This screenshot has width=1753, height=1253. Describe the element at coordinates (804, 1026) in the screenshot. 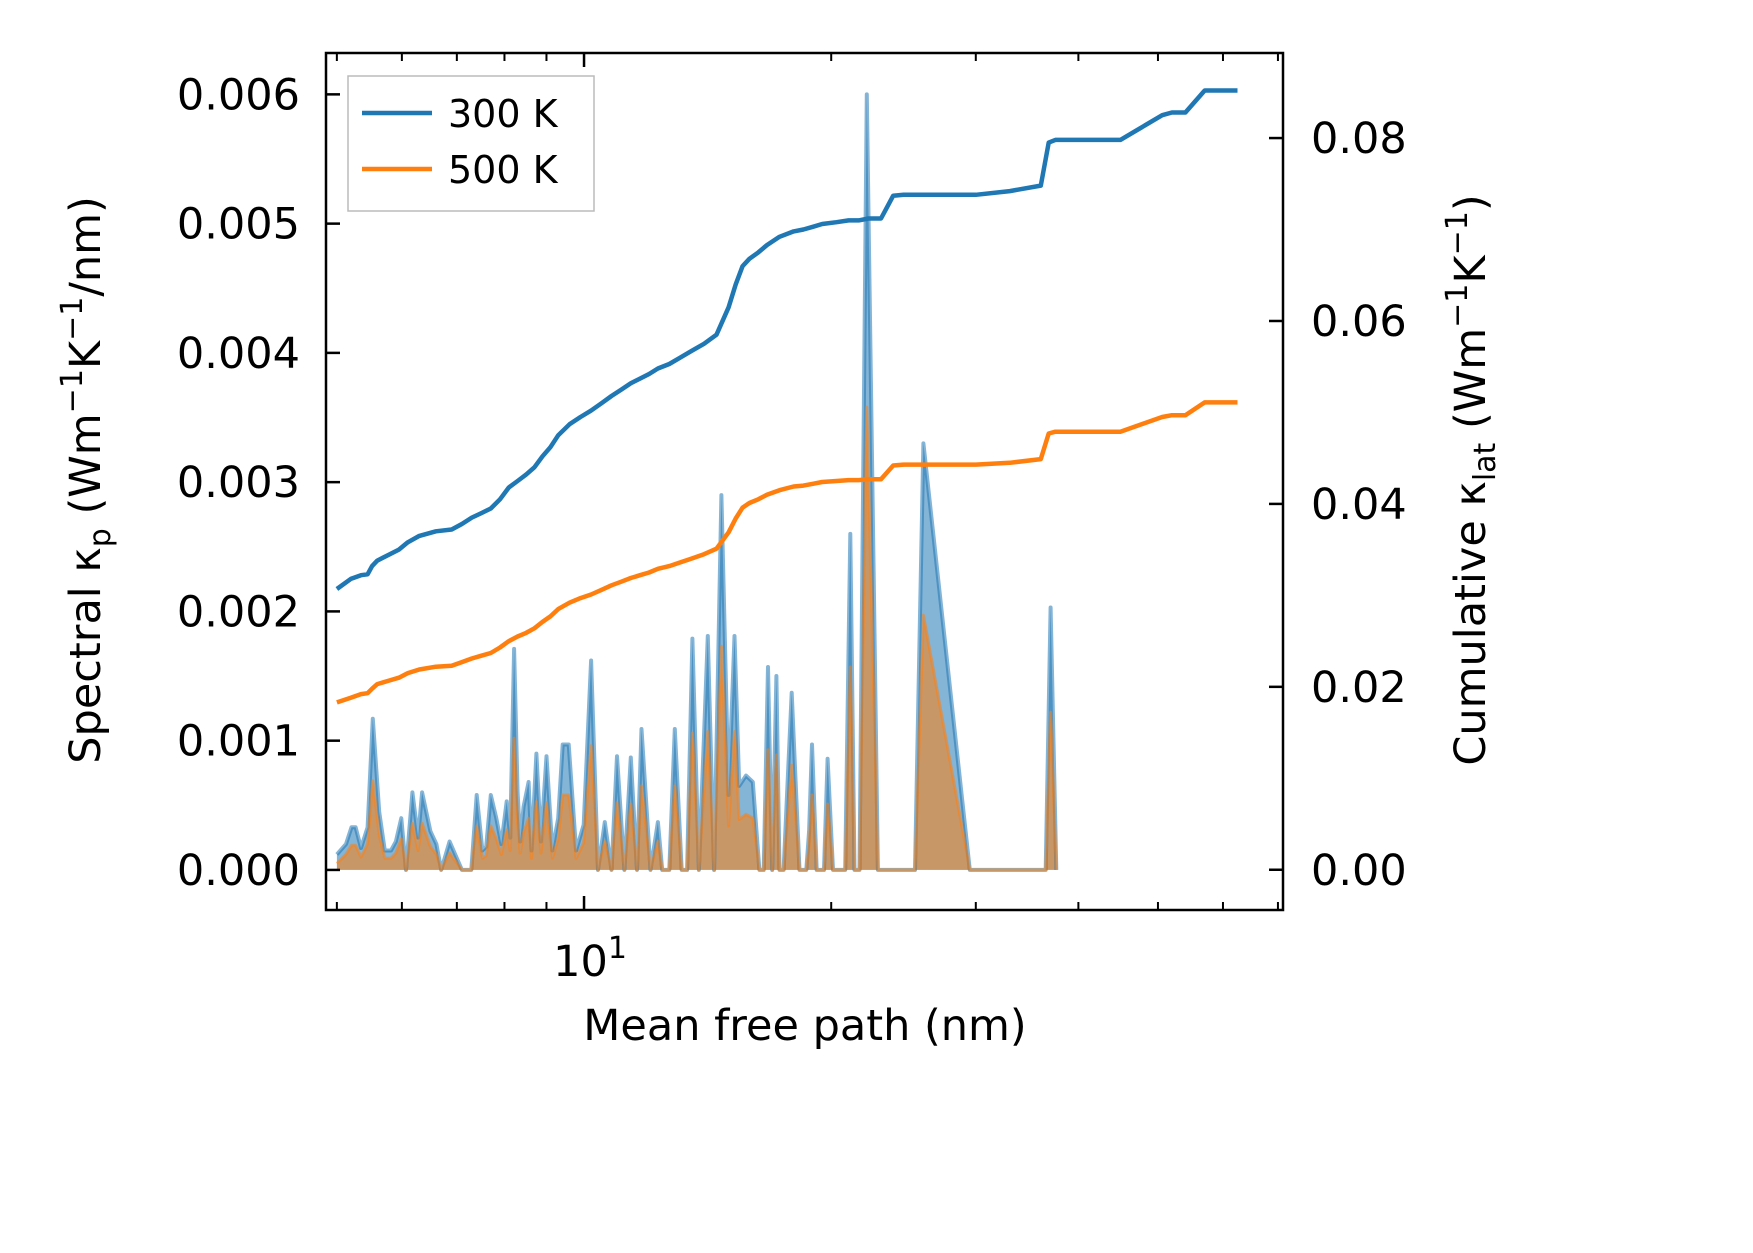

I see `x-axis-title: Mean free path (nm)` at that location.